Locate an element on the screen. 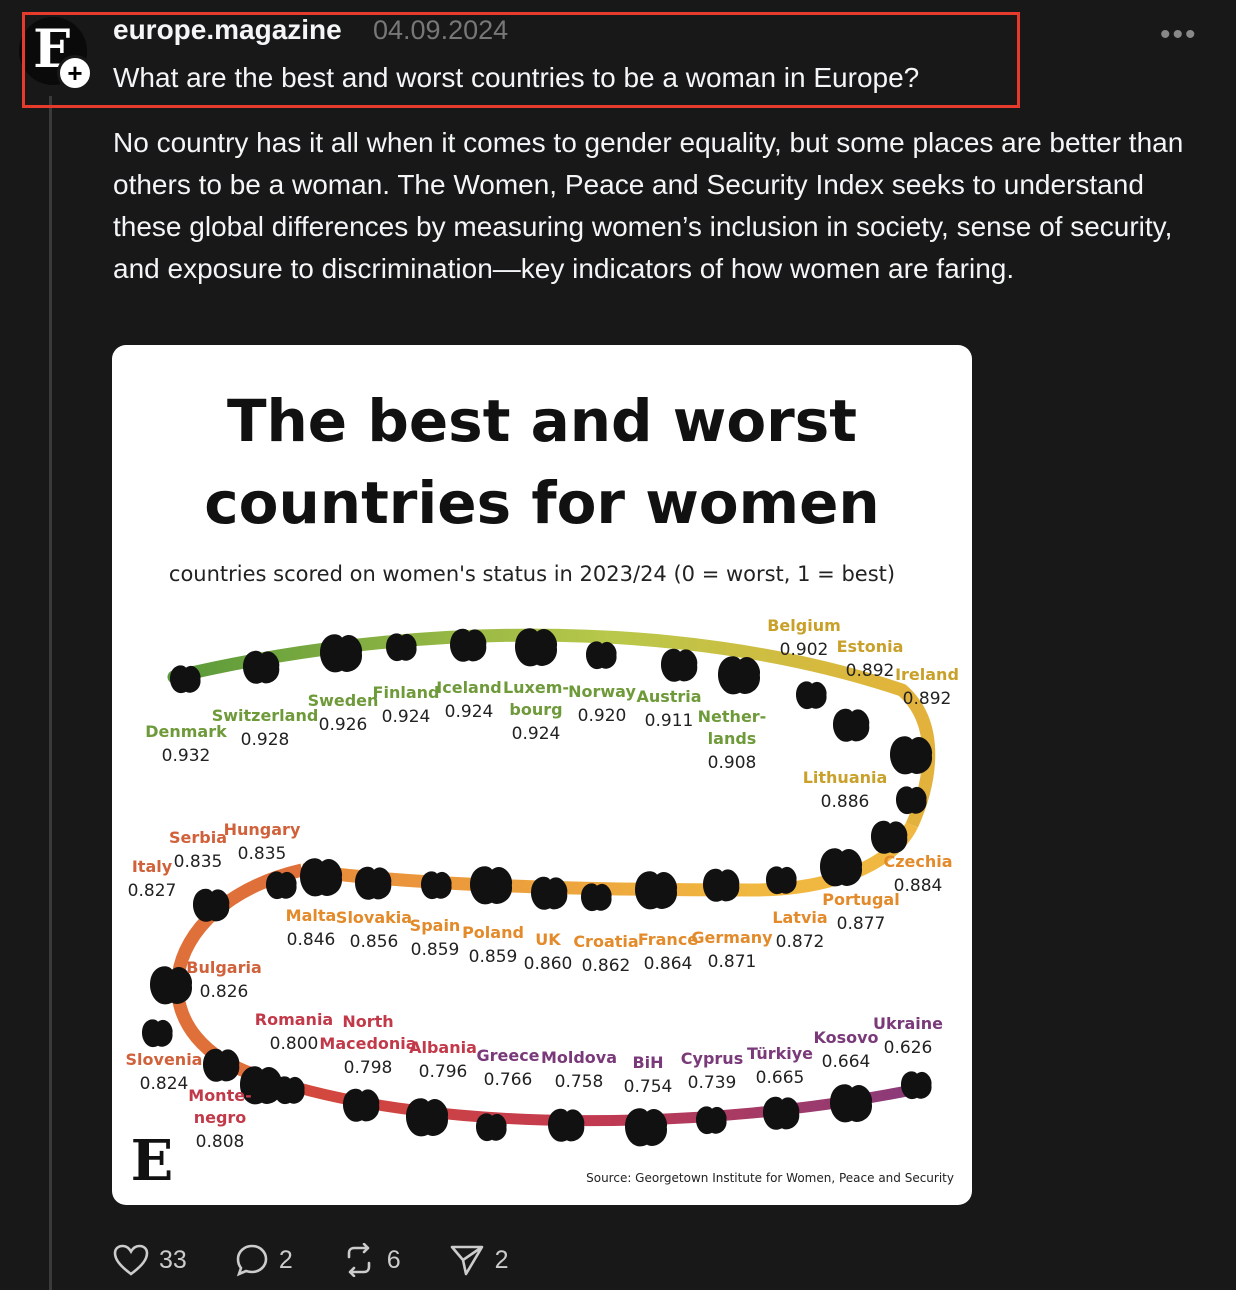 The height and width of the screenshot is (1290, 1236). country-score: 0.877 is located at coordinates (861, 924).